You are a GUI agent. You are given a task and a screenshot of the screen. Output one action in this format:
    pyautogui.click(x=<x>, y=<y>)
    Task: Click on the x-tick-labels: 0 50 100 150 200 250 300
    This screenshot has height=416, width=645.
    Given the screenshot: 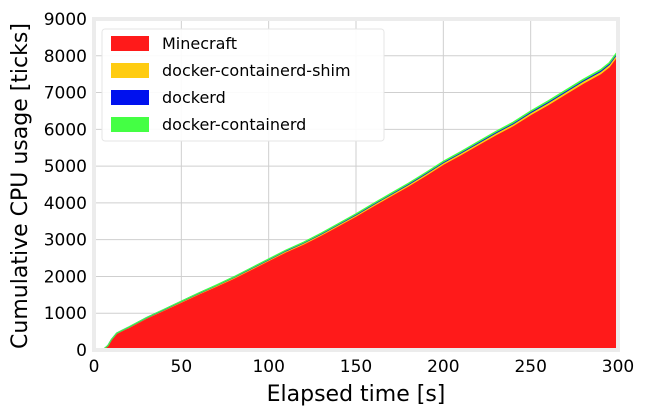 What is the action you would take?
    pyautogui.click(x=362, y=367)
    